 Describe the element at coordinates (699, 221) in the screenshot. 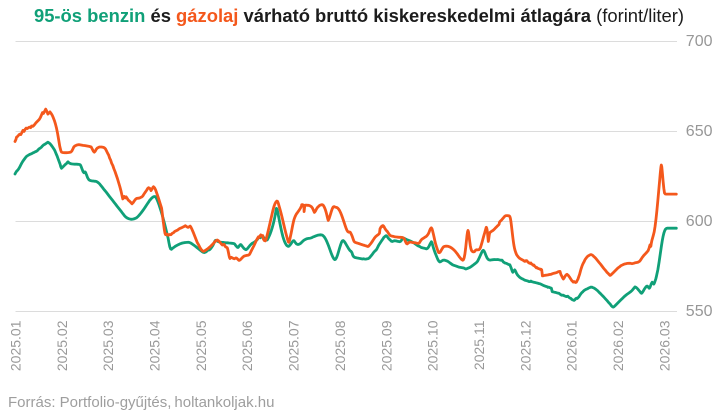

I see `svg-text: 600` at that location.